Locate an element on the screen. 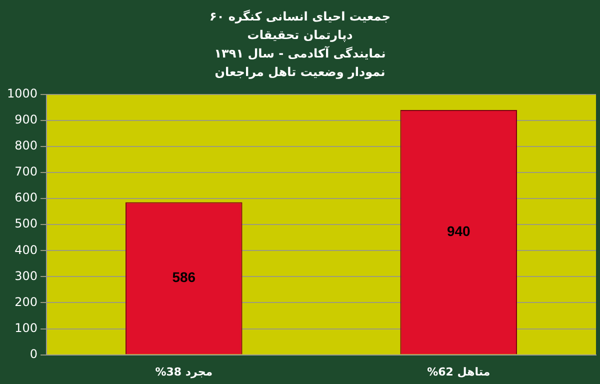 The height and width of the screenshot is (384, 600). y-tick-label: 800 is located at coordinates (26, 145).